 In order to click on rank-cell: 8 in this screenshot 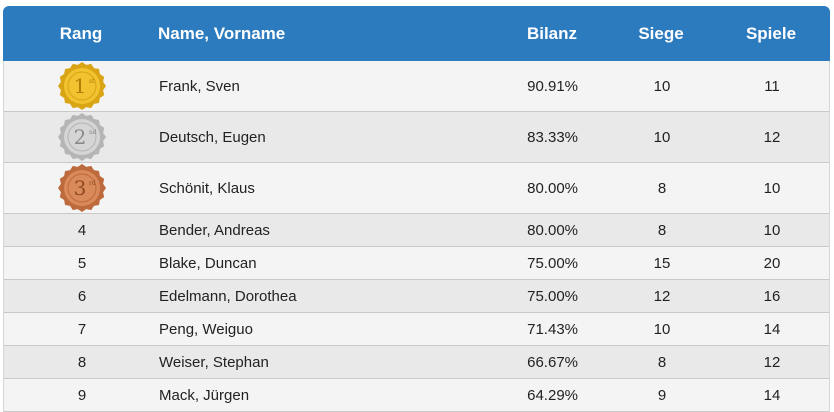, I will do `click(82, 362)`.